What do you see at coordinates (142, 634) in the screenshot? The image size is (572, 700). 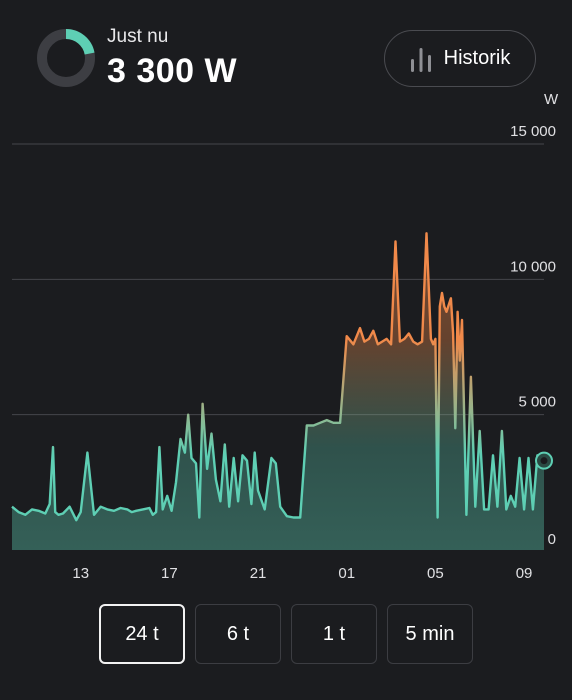 I see `range-24h-button: 24 t` at bounding box center [142, 634].